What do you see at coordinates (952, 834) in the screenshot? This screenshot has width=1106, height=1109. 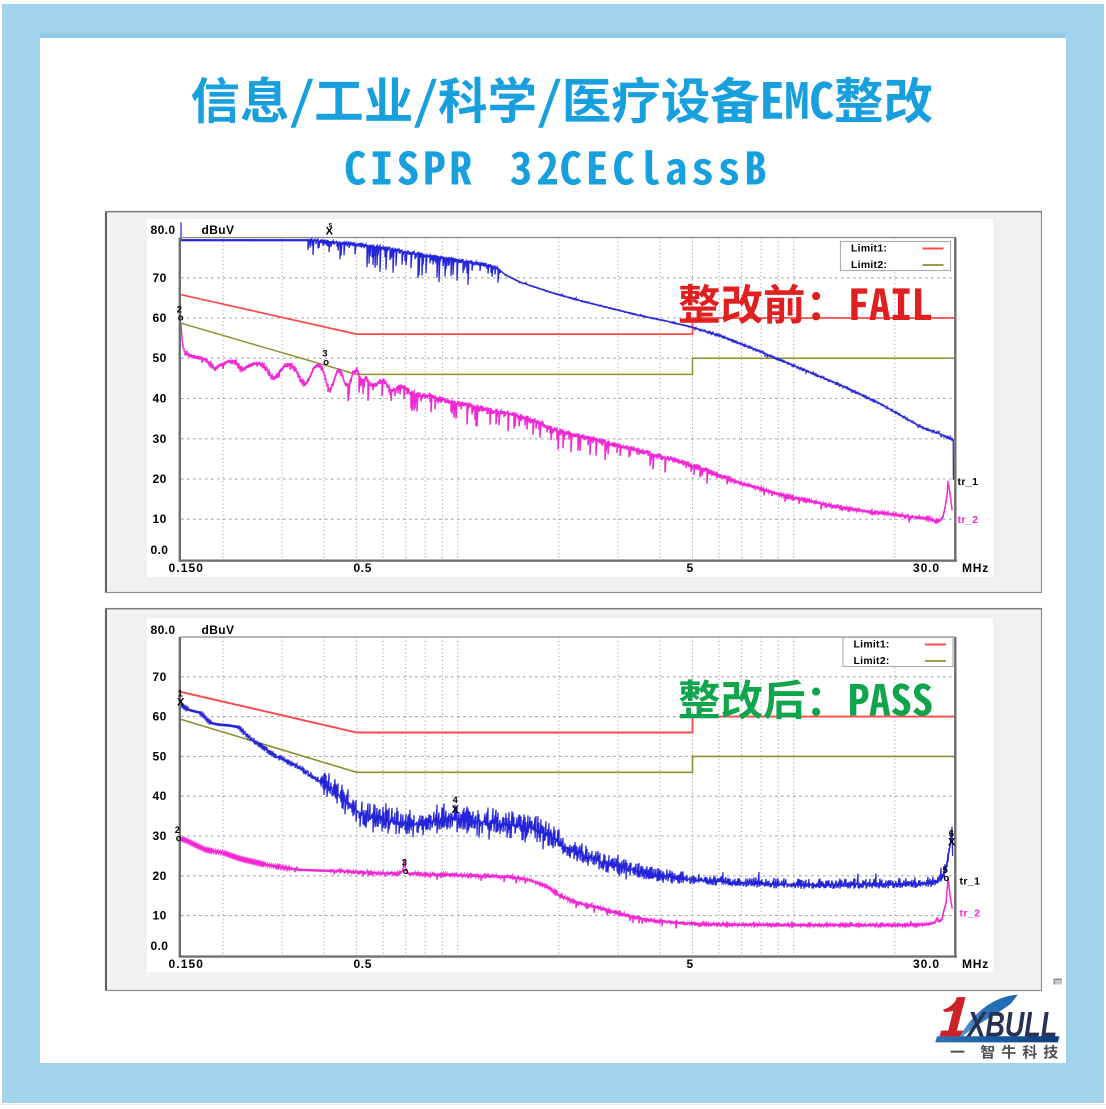 I see `svg-text: 6` at bounding box center [952, 834].